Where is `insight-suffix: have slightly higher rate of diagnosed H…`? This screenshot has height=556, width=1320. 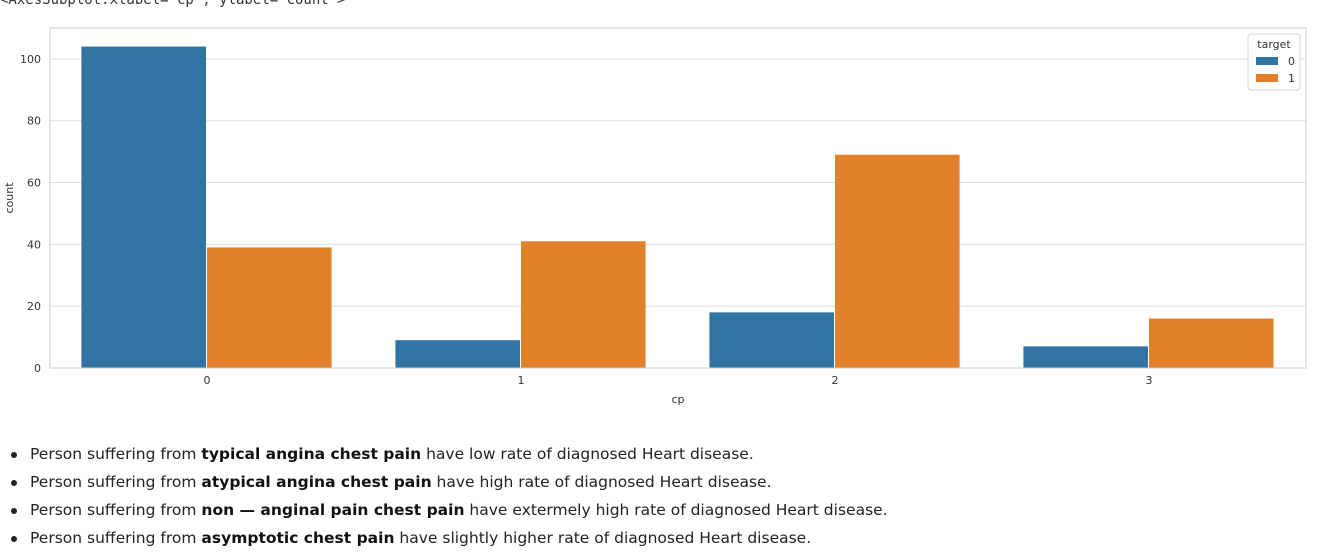 insight-suffix: have slightly higher rate of diagnosed H… is located at coordinates (603, 538).